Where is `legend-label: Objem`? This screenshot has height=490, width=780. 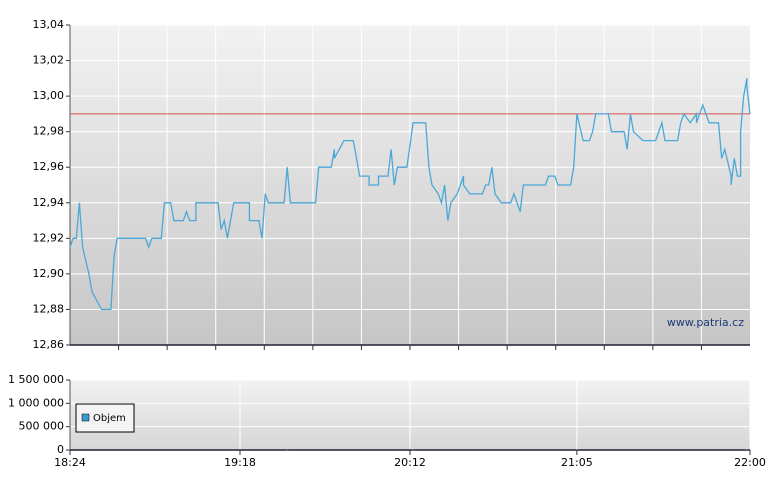
legend-label: Objem is located at coordinates (109, 418).